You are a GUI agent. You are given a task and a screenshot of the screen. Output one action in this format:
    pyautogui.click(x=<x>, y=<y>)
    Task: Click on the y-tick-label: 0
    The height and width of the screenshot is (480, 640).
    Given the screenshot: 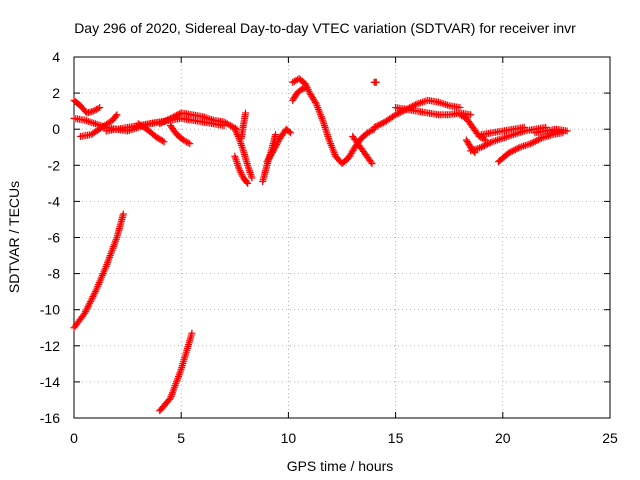 What is the action you would take?
    pyautogui.click(x=56, y=129)
    